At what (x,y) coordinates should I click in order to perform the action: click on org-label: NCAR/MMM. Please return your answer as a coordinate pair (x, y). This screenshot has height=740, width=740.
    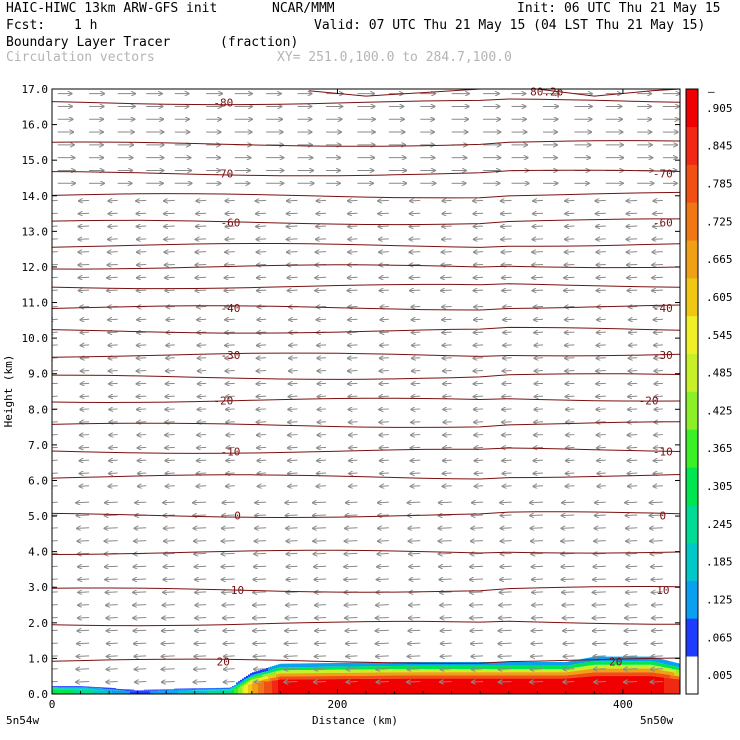
    Looking at the image, I should click on (303, 8).